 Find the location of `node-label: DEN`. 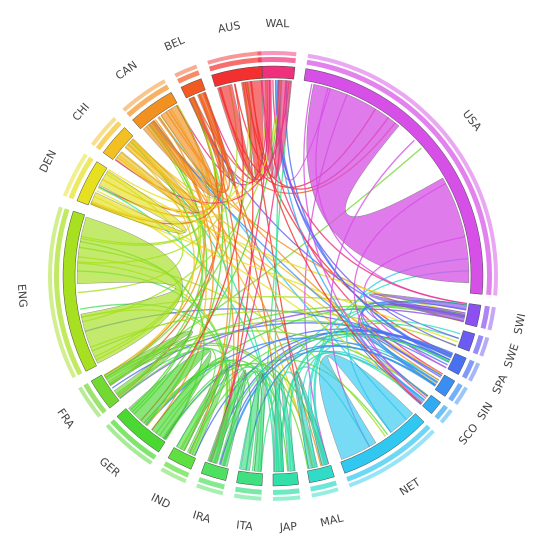

node-label: DEN is located at coordinates (48, 161).